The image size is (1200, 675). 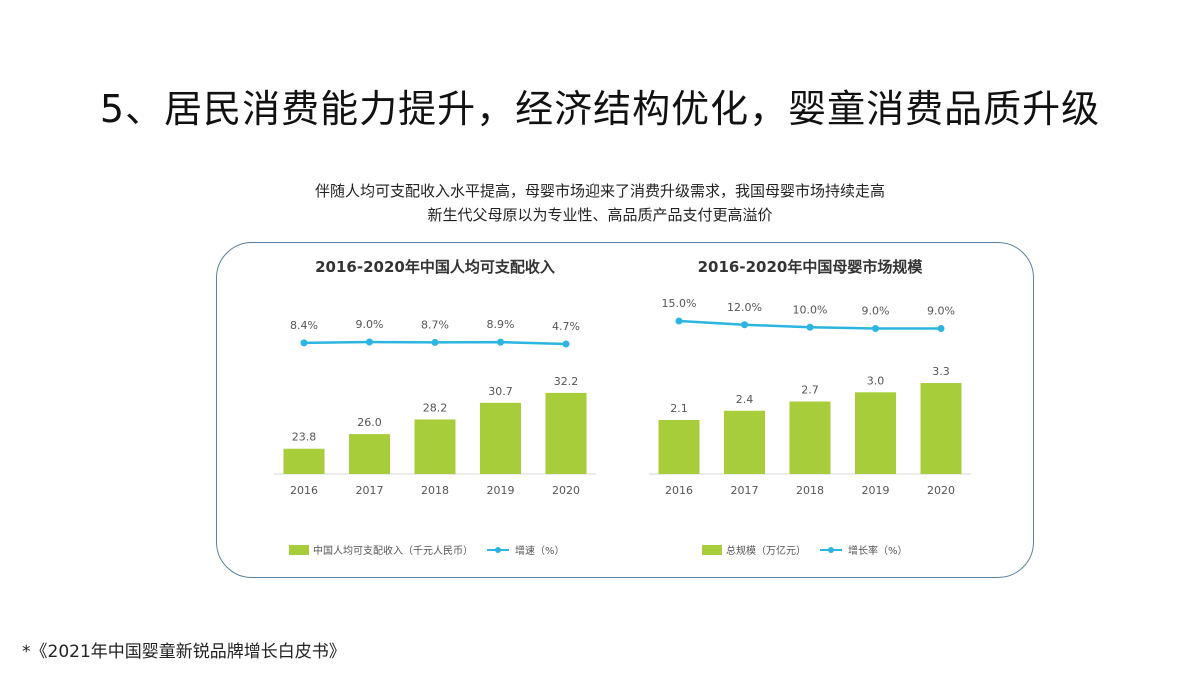 I want to click on line-point-0-2020, so click(x=566, y=344).